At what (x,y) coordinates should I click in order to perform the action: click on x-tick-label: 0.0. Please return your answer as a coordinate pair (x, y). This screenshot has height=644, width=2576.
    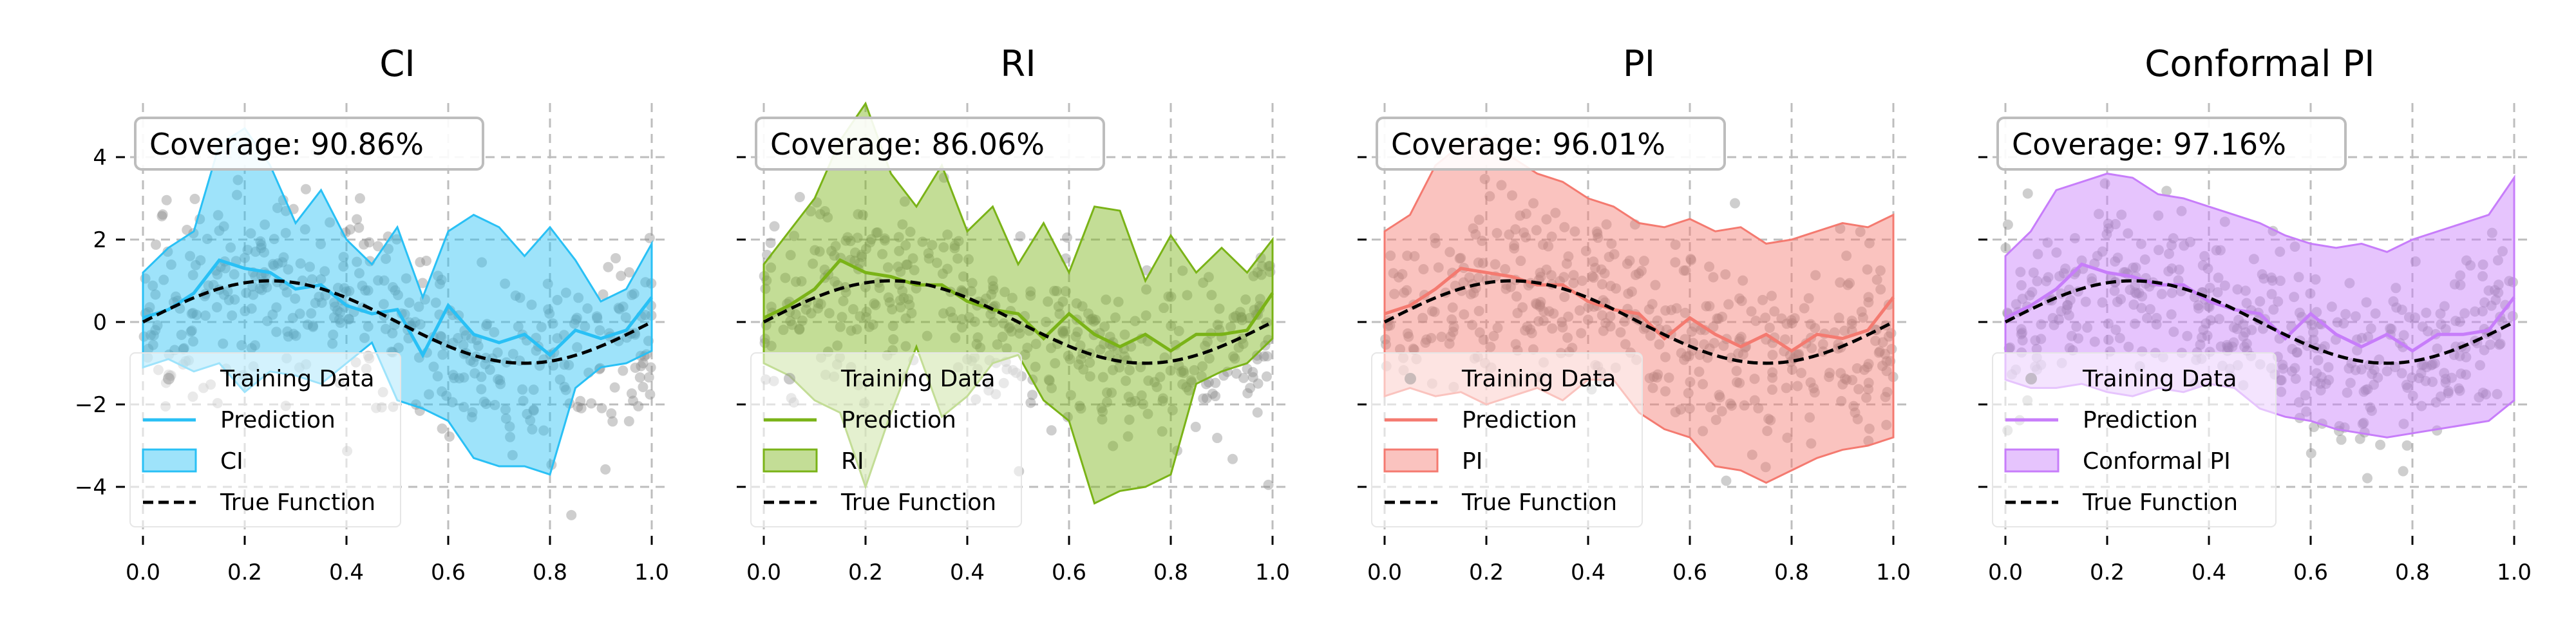
    Looking at the image, I should click on (763, 572).